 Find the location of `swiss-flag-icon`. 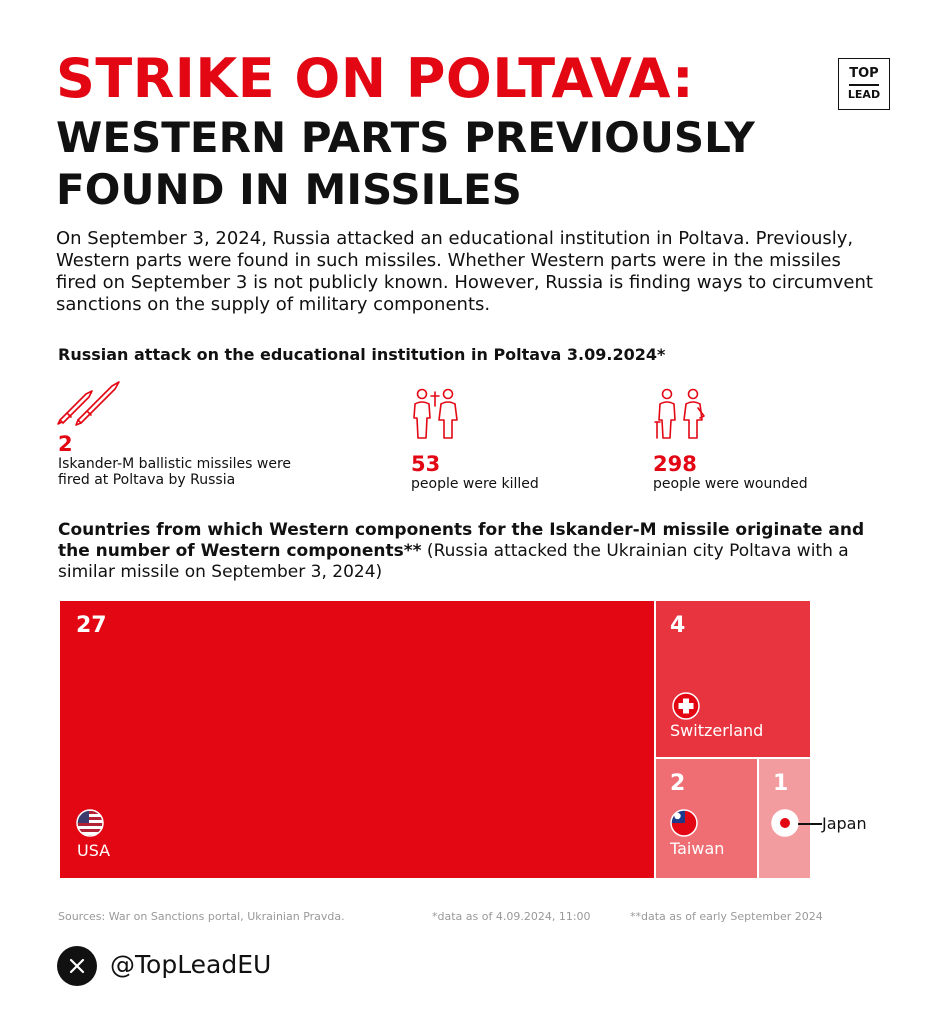

swiss-flag-icon is located at coordinates (686, 708).